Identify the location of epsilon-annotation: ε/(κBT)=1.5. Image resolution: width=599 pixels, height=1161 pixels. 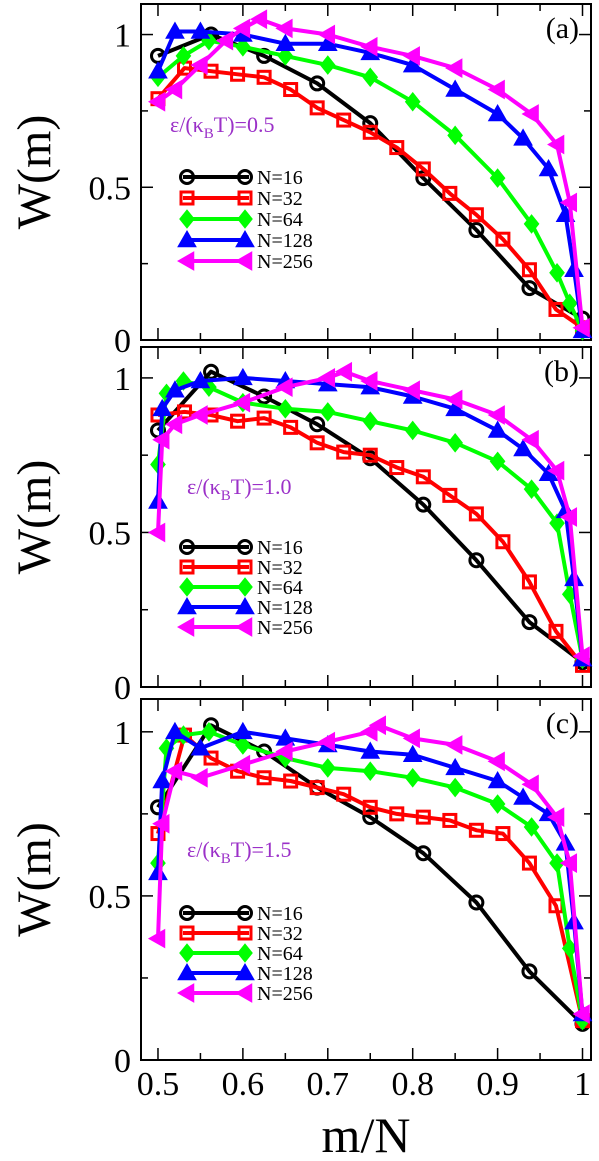
(239, 852).